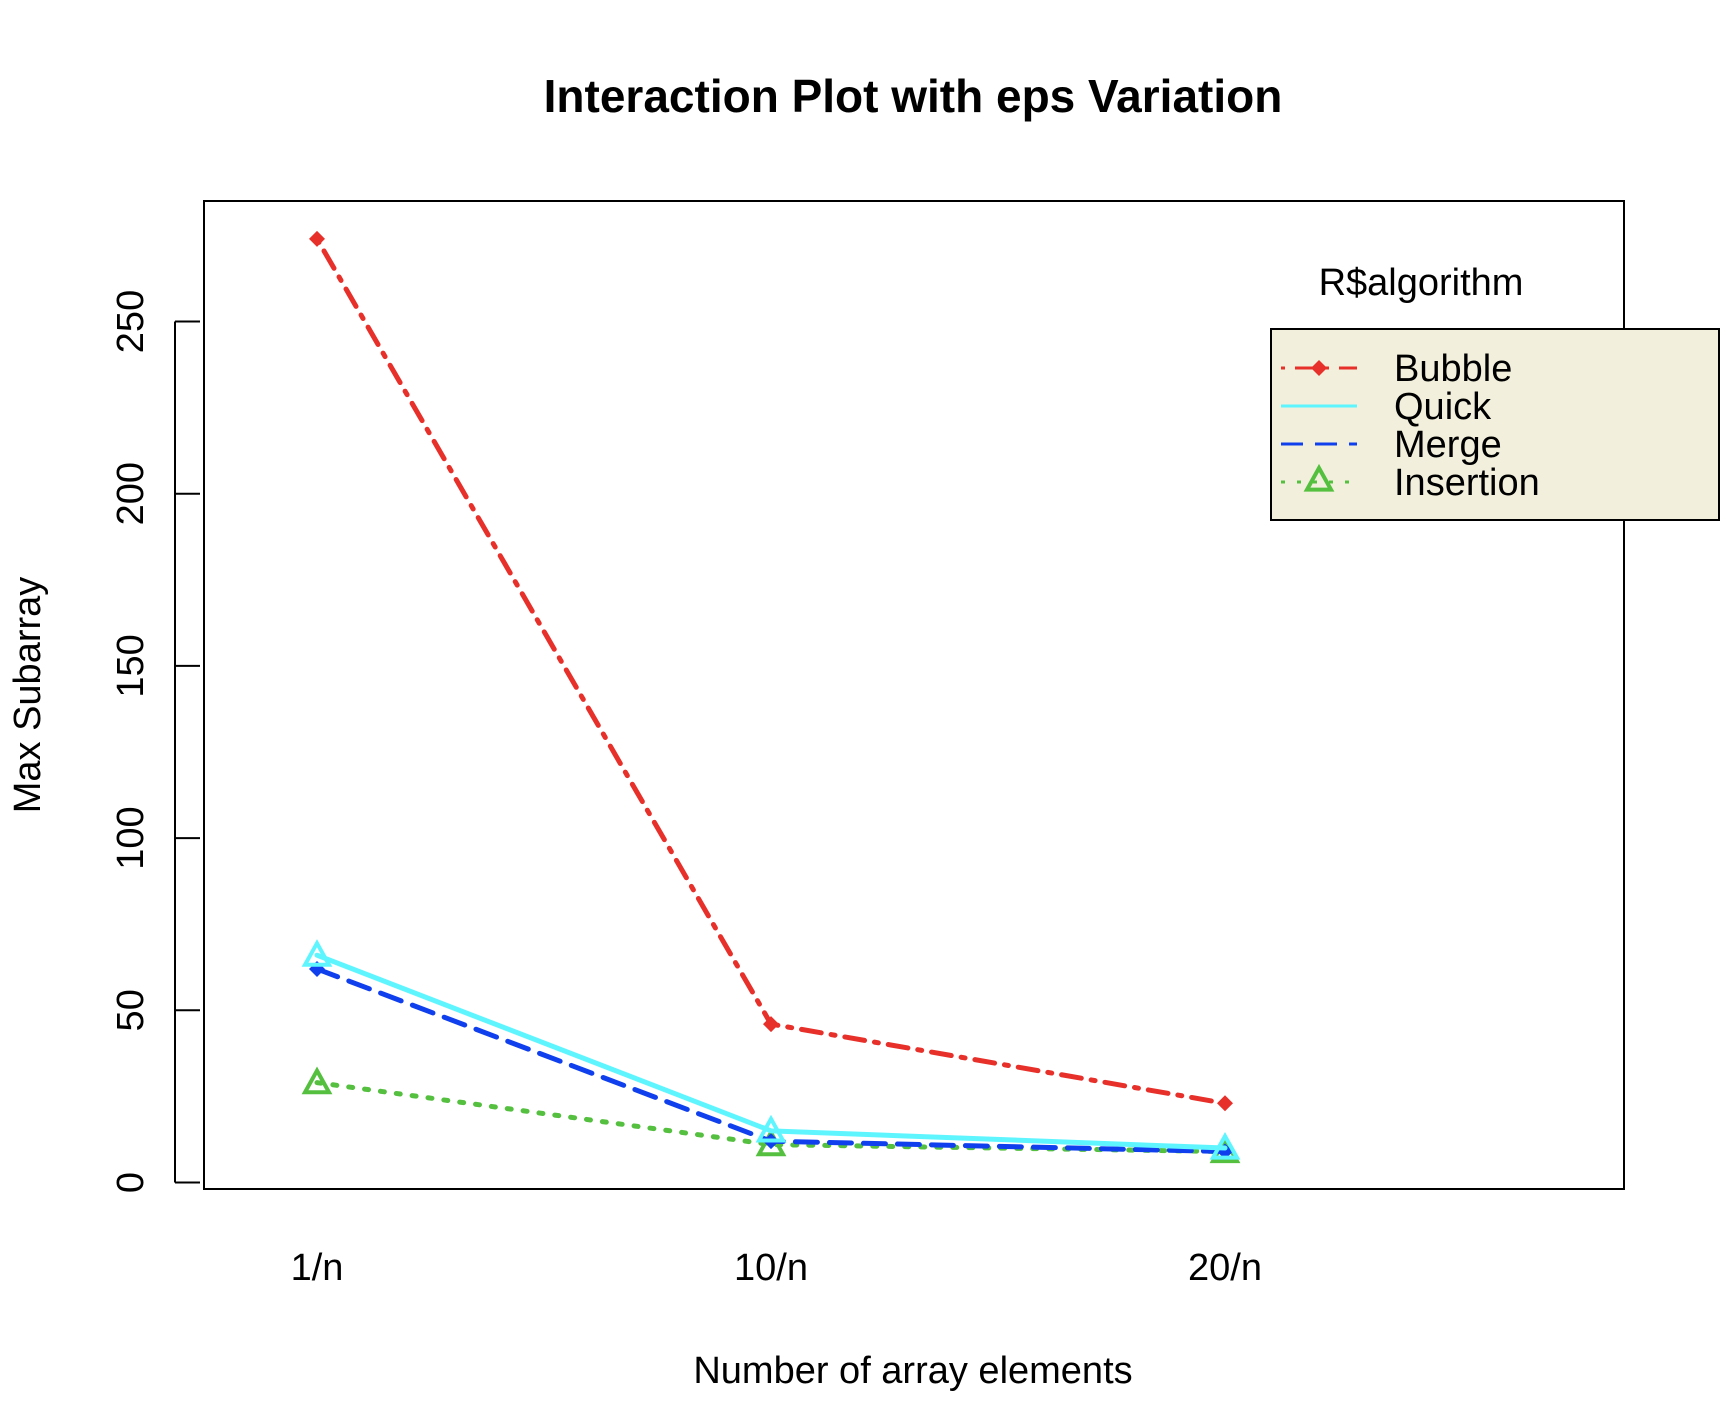 This screenshot has height=1409, width=1726. I want to click on y-tick-label: 50, so click(131, 1010).